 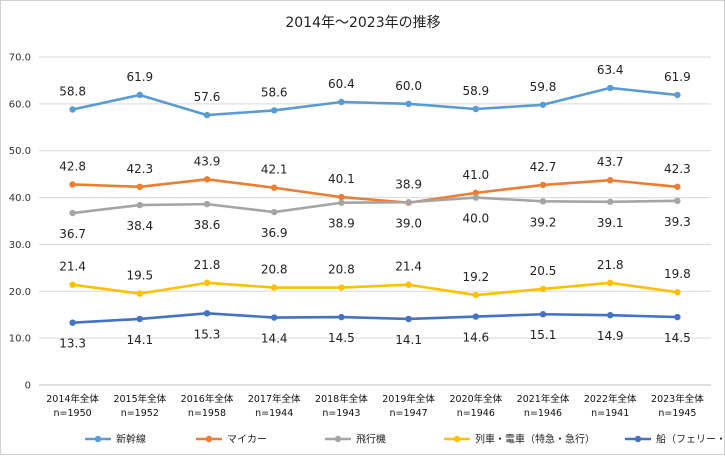 What do you see at coordinates (610, 336) in the screenshot?
I see `data-label: 14.9` at bounding box center [610, 336].